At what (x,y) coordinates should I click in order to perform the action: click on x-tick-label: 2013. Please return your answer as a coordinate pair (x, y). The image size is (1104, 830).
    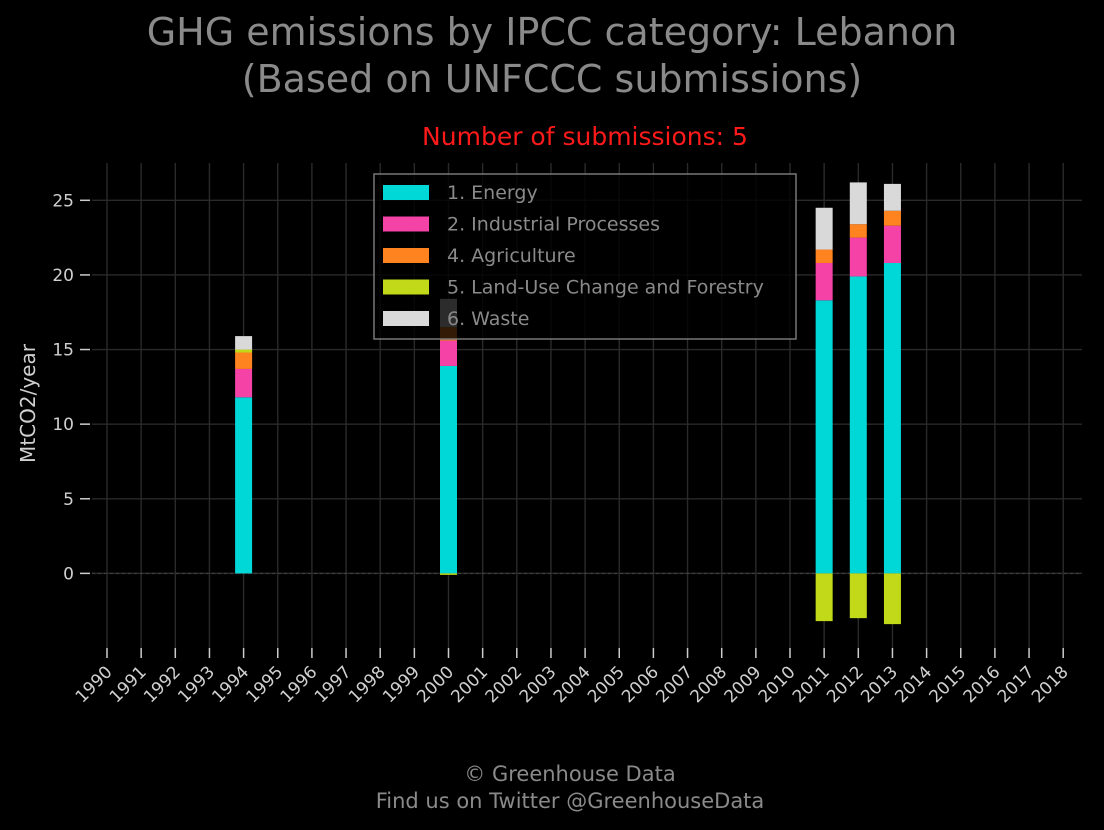
    Looking at the image, I should click on (879, 684).